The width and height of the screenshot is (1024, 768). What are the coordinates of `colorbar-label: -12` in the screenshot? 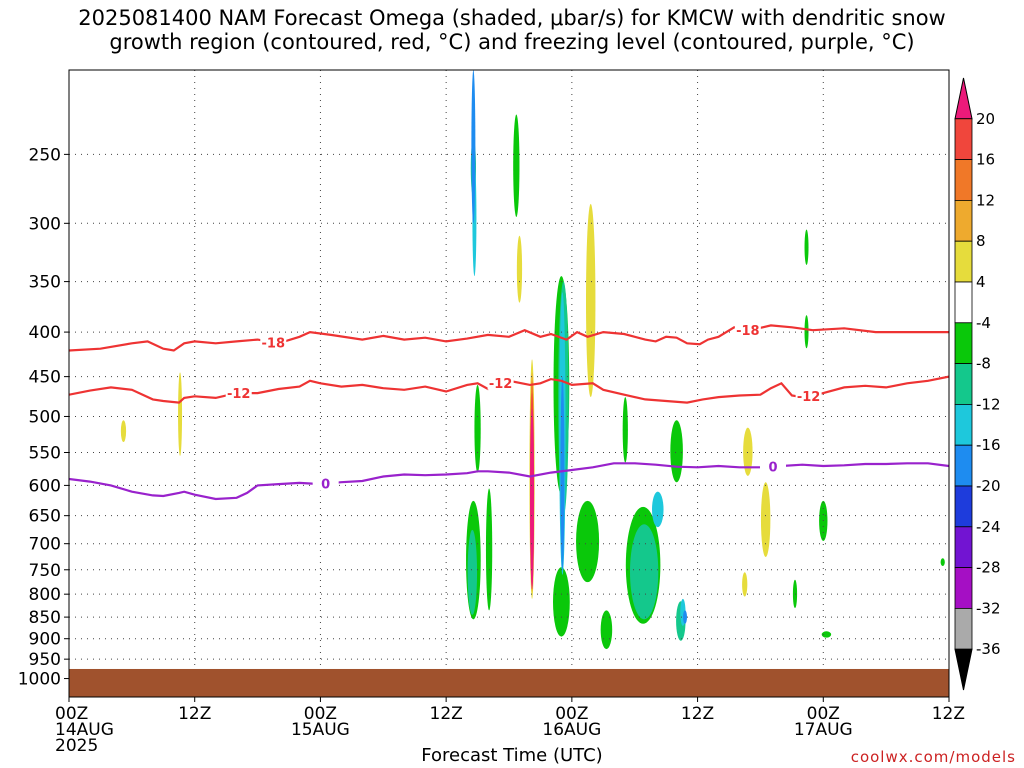 It's located at (988, 404).